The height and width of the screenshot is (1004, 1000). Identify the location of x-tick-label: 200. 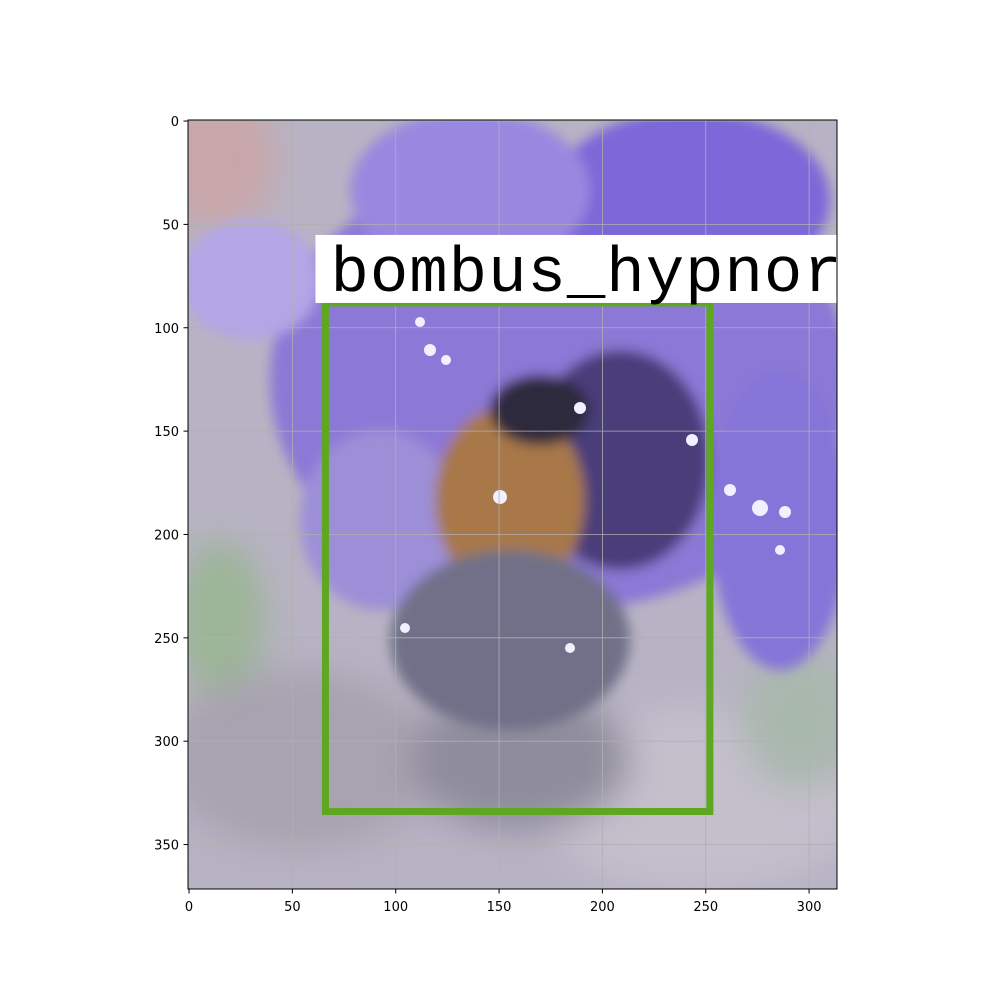
(602, 907).